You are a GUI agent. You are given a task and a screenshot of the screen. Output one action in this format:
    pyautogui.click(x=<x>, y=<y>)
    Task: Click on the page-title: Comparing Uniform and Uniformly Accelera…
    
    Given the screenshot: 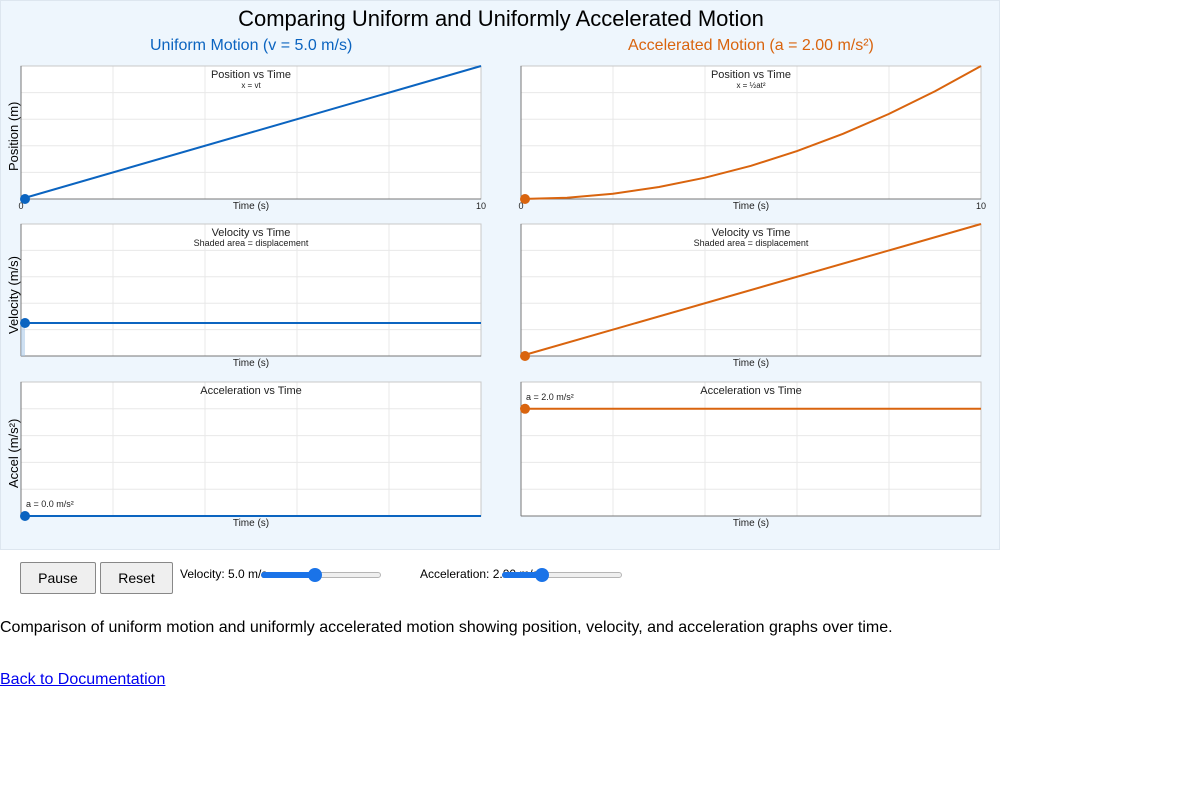 What is the action you would take?
    pyautogui.click(x=501, y=18)
    